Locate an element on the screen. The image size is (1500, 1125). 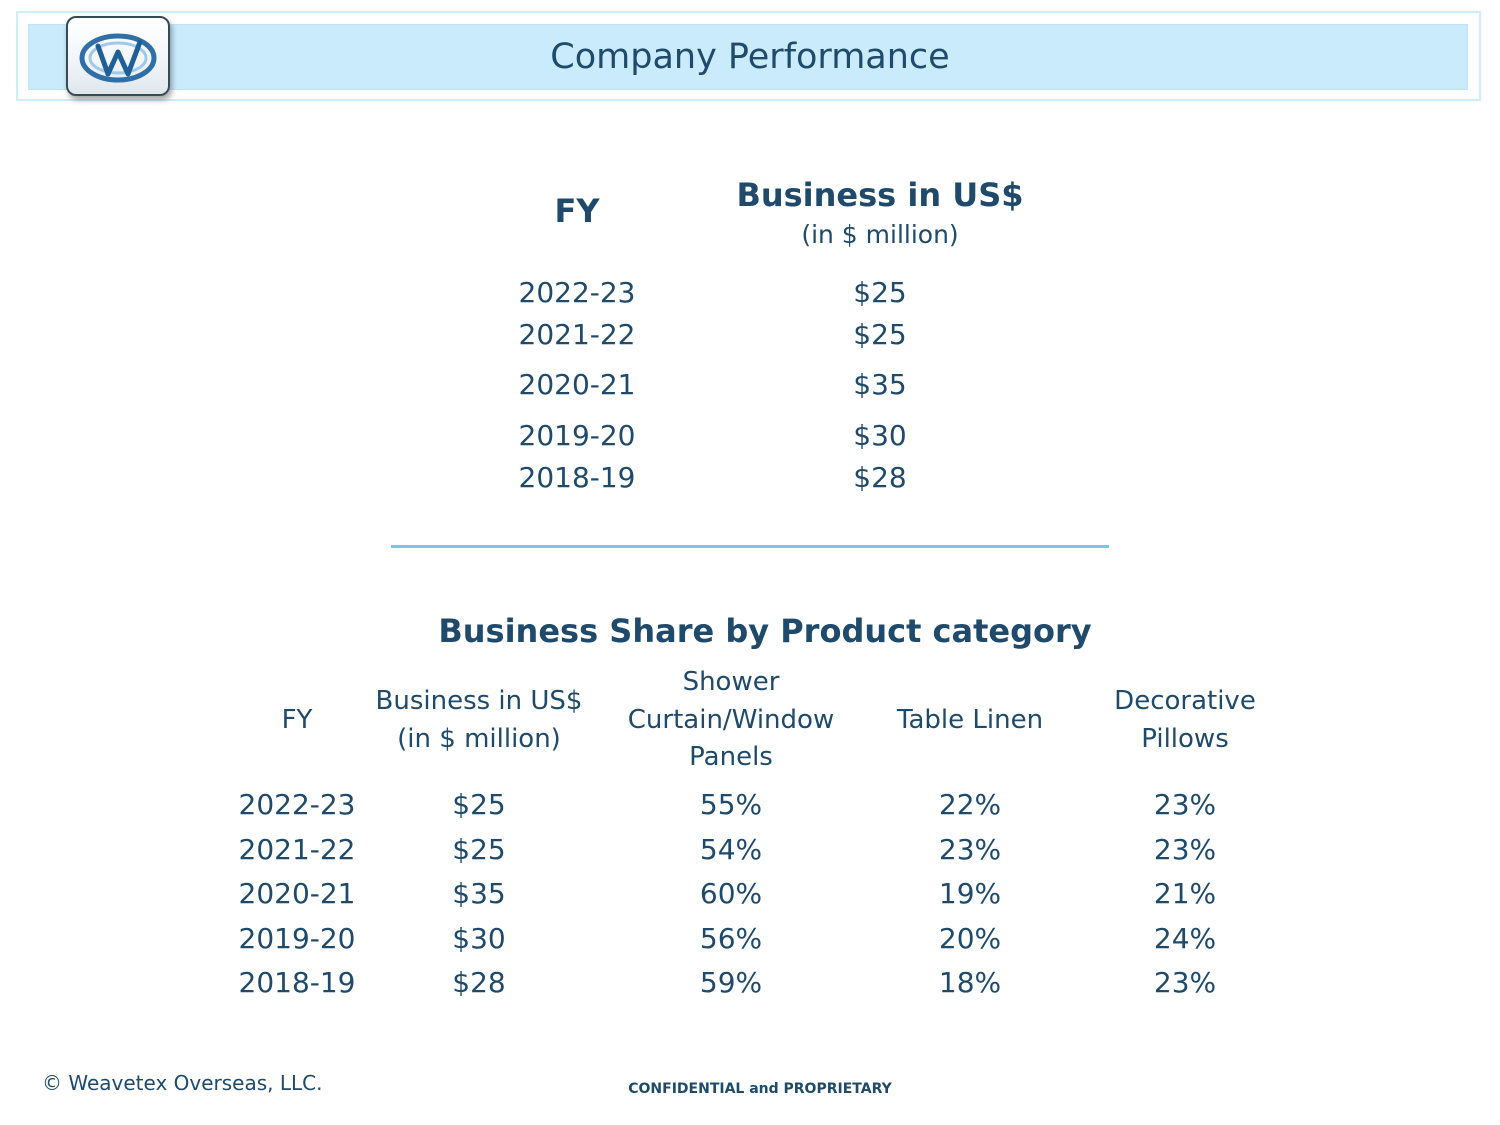
summary-row-value: $28 is located at coordinates (880, 477).